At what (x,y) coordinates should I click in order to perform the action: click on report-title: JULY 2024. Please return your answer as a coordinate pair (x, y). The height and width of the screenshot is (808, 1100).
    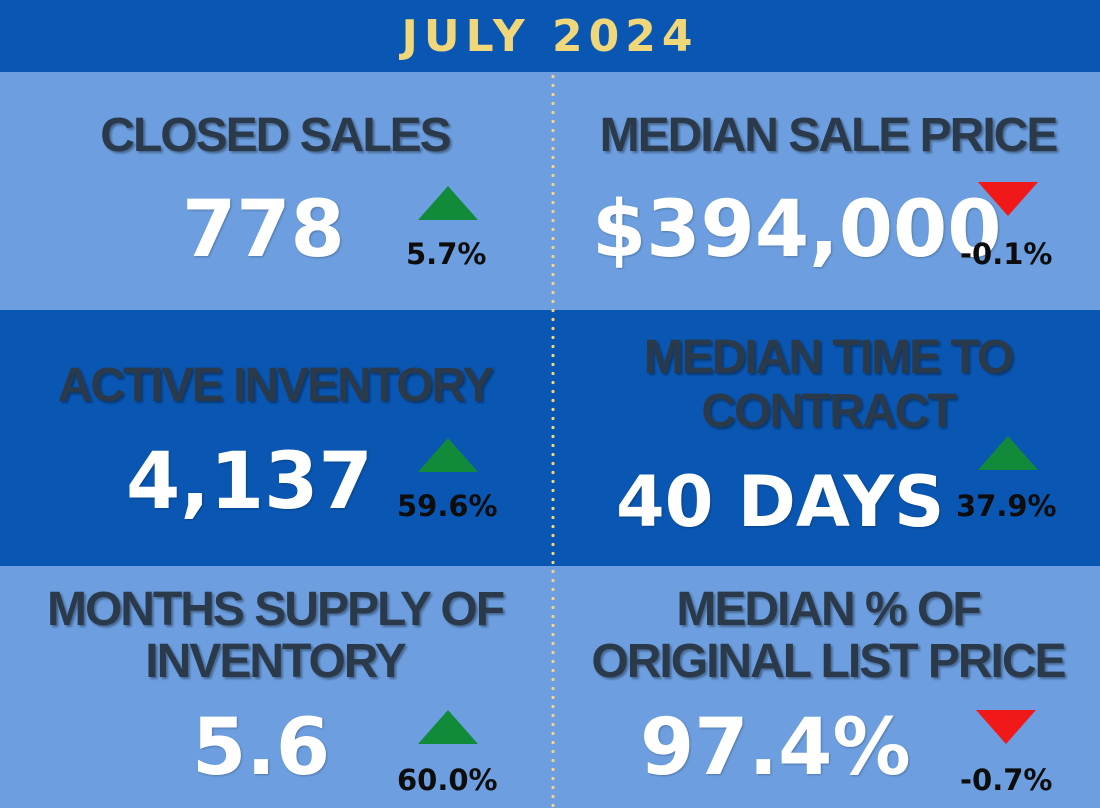
    Looking at the image, I should click on (550, 36).